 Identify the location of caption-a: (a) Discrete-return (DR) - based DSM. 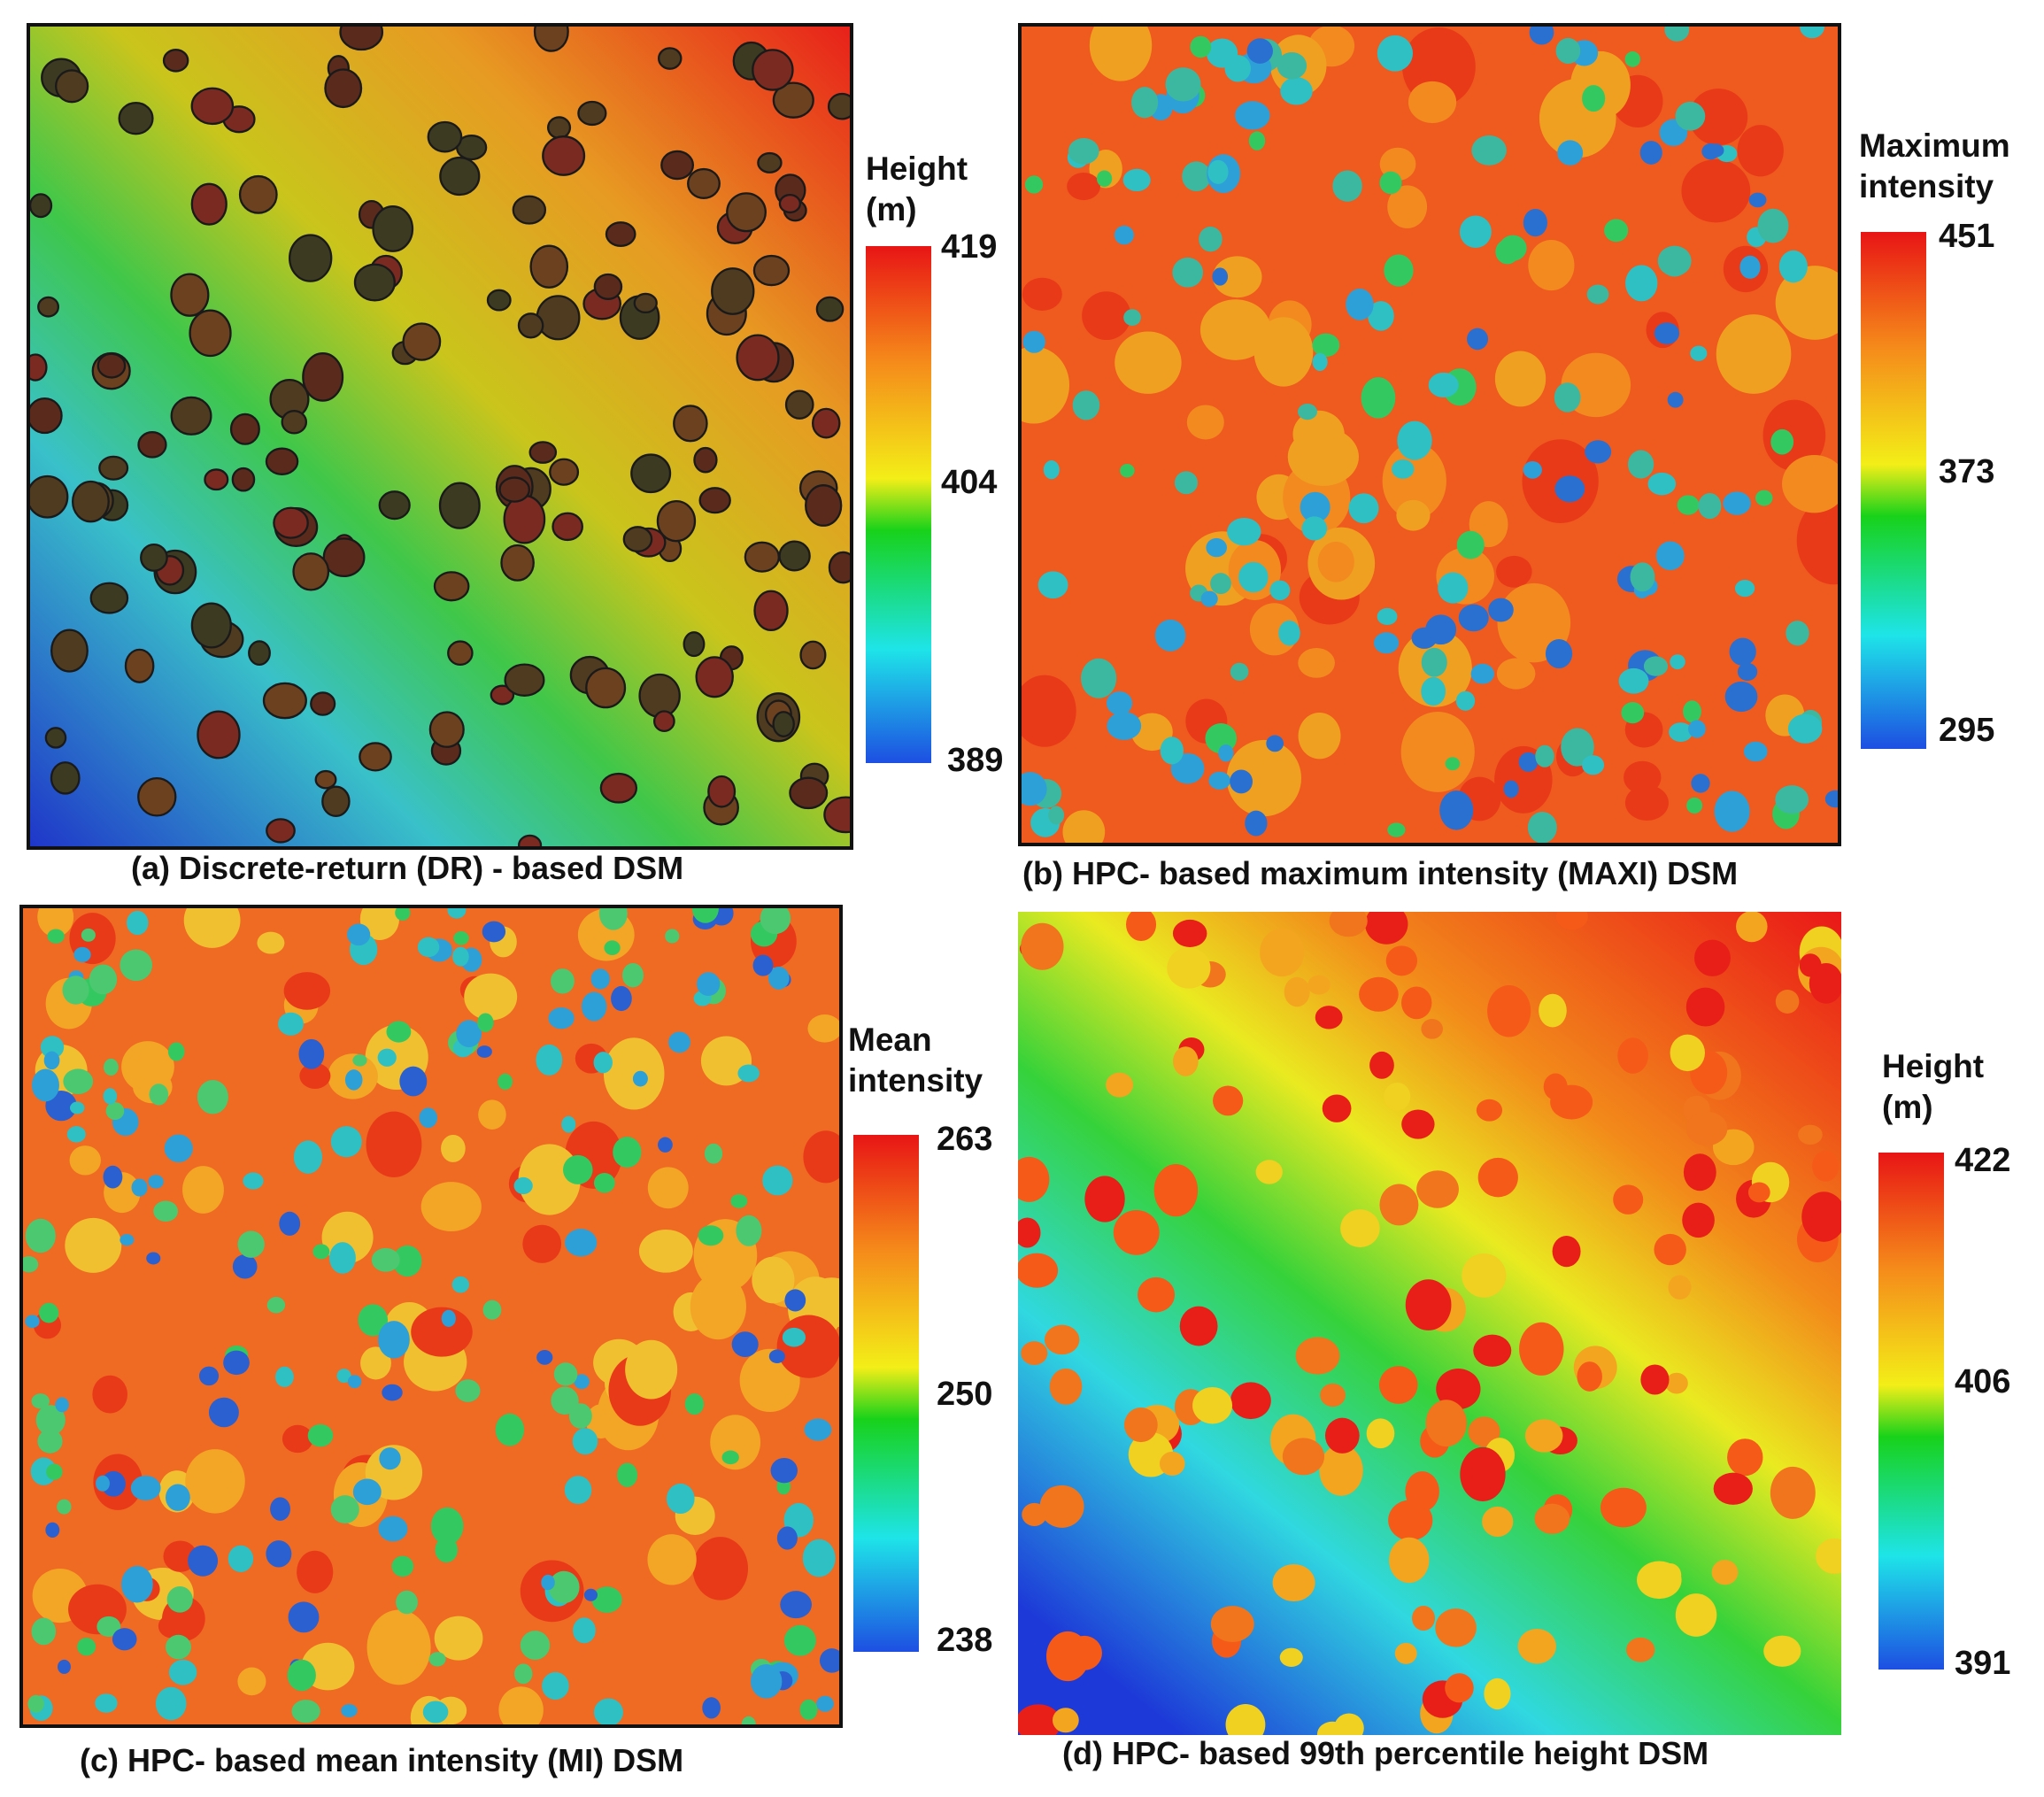
(407, 868).